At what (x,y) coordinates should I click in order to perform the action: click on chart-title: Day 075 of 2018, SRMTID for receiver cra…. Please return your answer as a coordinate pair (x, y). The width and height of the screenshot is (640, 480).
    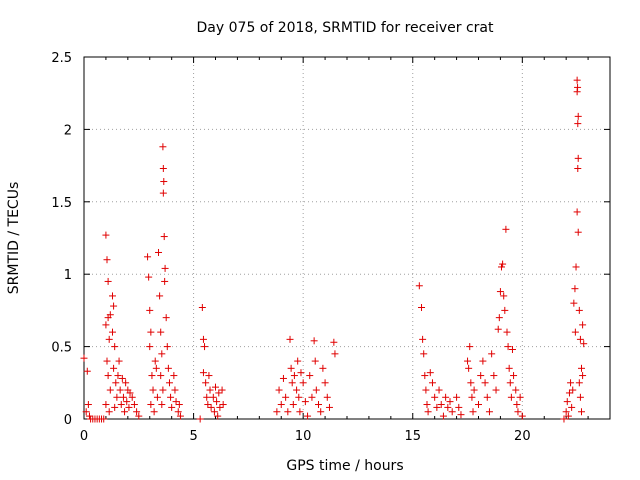
    Looking at the image, I should click on (345, 28).